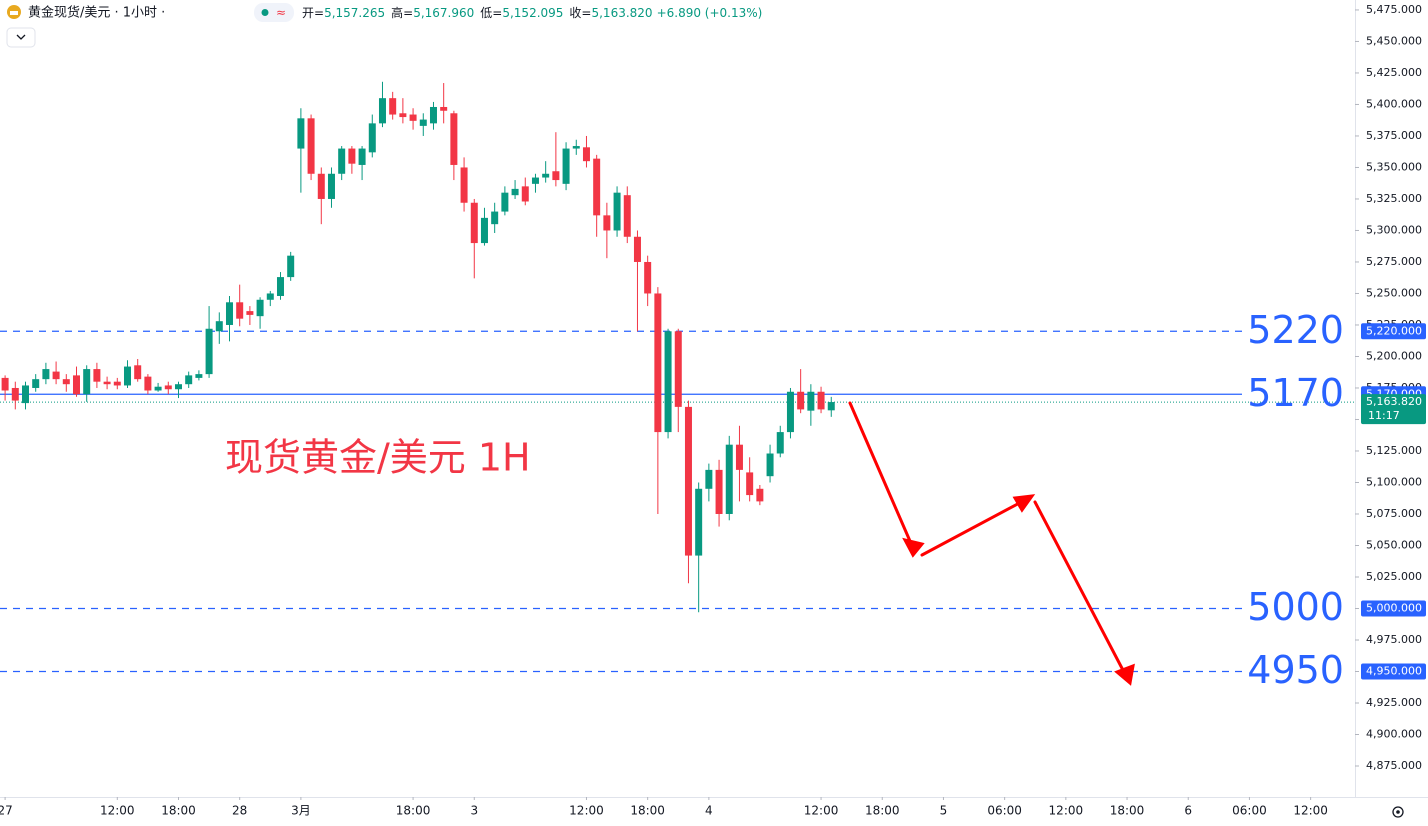 The height and width of the screenshot is (826, 1428). What do you see at coordinates (1394, 481) in the screenshot?
I see `y-tick-label: 5,100.000` at bounding box center [1394, 481].